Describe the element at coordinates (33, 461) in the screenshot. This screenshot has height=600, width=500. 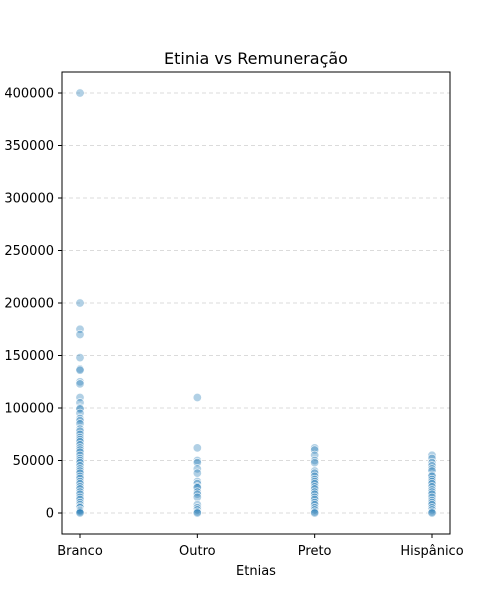
I see `y-tick-label: 50000` at that location.